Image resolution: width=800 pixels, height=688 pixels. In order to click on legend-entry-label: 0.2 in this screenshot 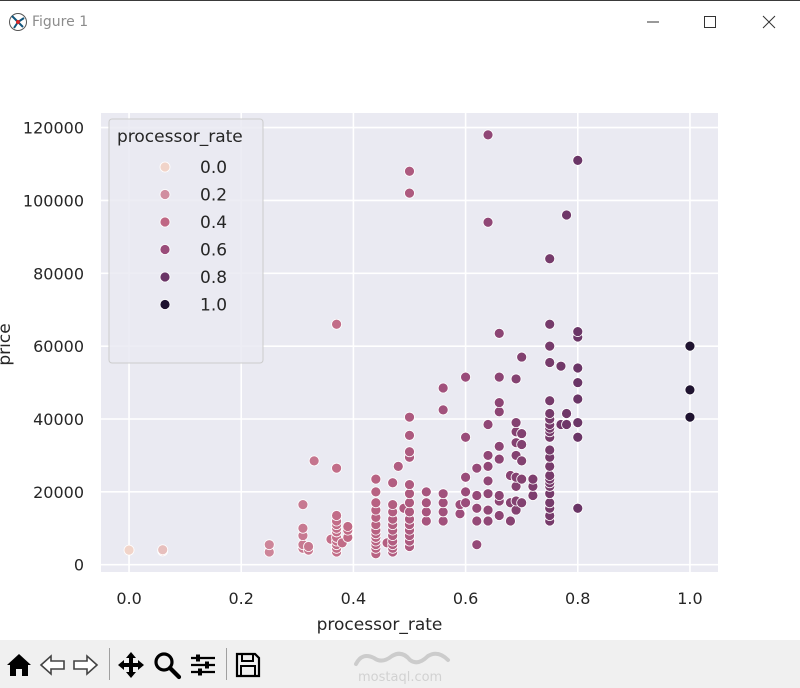, I will do `click(213, 196)`.